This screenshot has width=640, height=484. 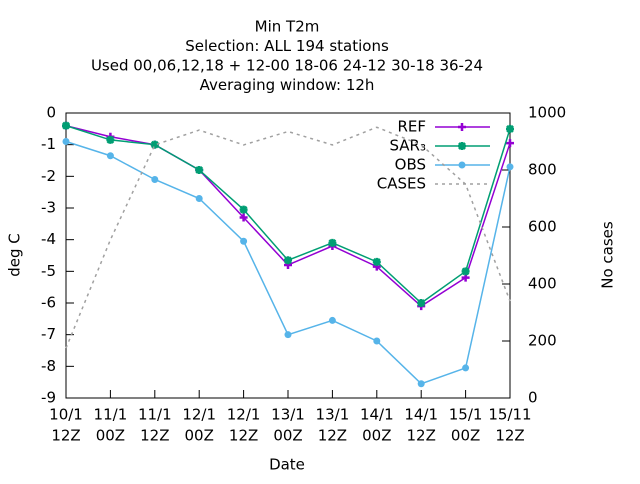 What do you see at coordinates (48, 144) in the screenshot?
I see `y-tick-label: -1` at bounding box center [48, 144].